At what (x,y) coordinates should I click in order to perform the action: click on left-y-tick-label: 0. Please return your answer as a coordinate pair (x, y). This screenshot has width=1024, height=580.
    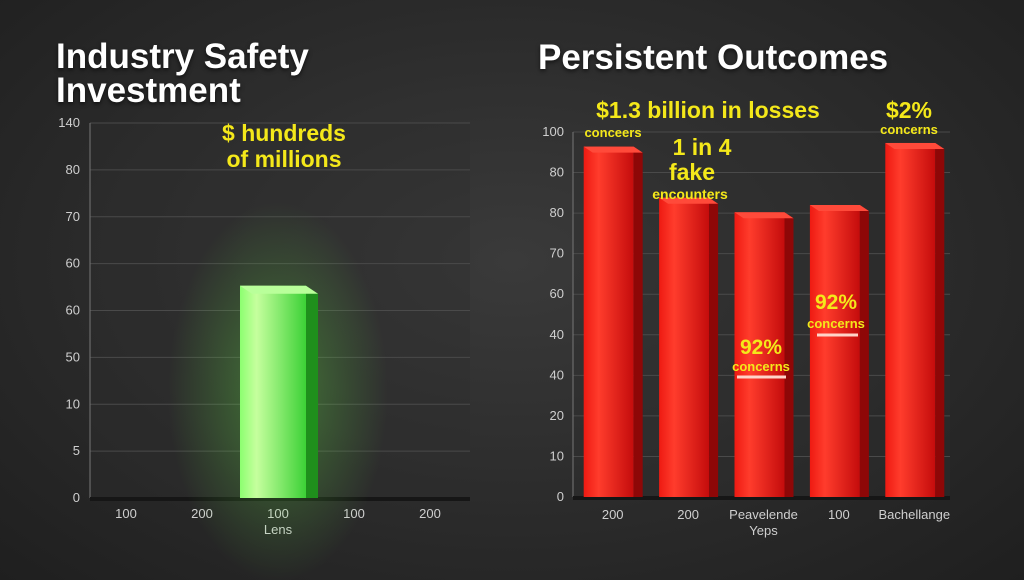
    Looking at the image, I should click on (76, 497).